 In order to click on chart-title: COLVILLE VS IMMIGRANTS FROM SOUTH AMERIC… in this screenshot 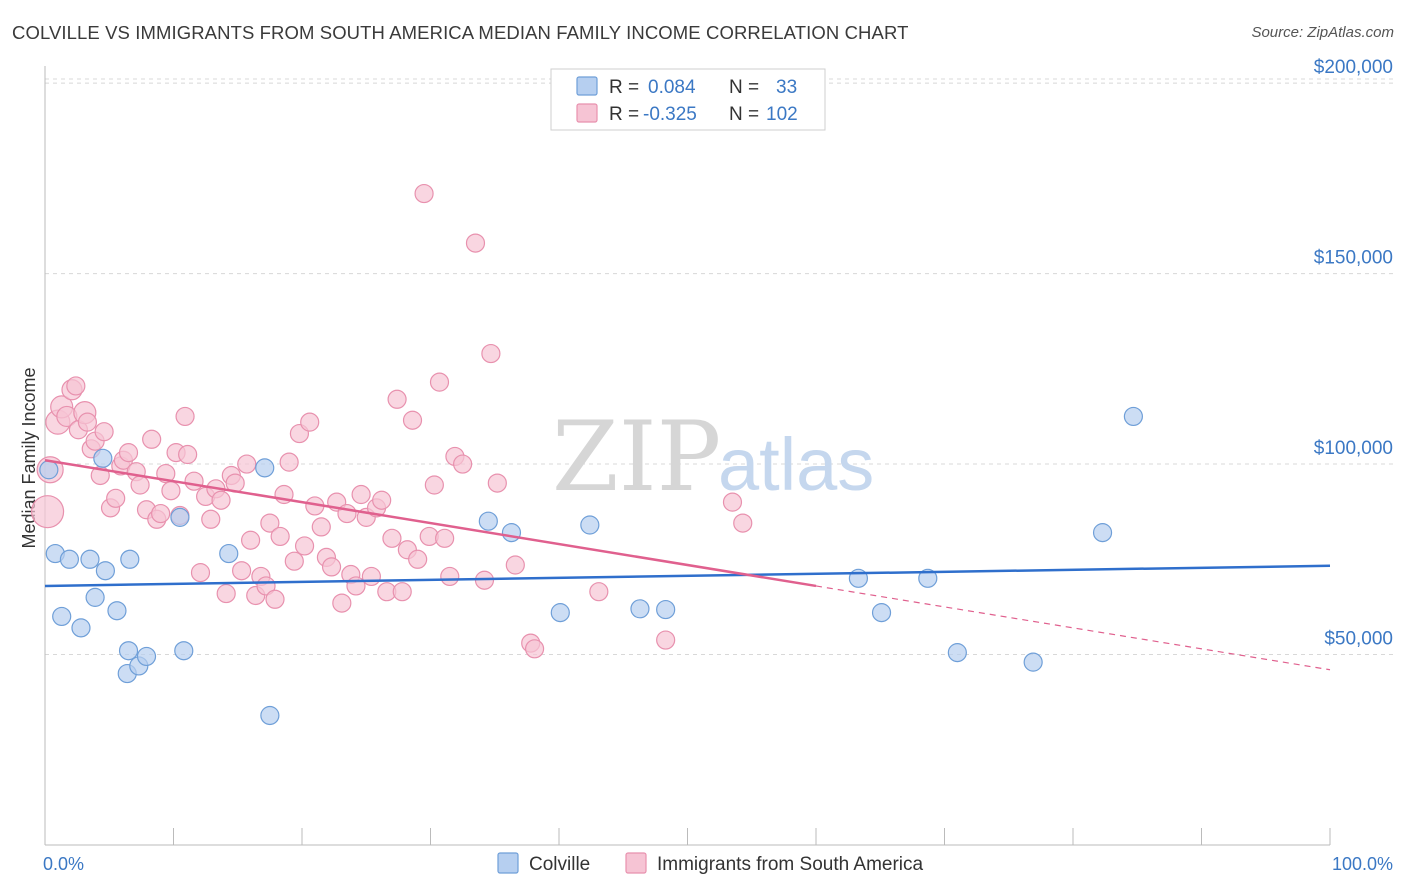, I will do `click(460, 32)`.